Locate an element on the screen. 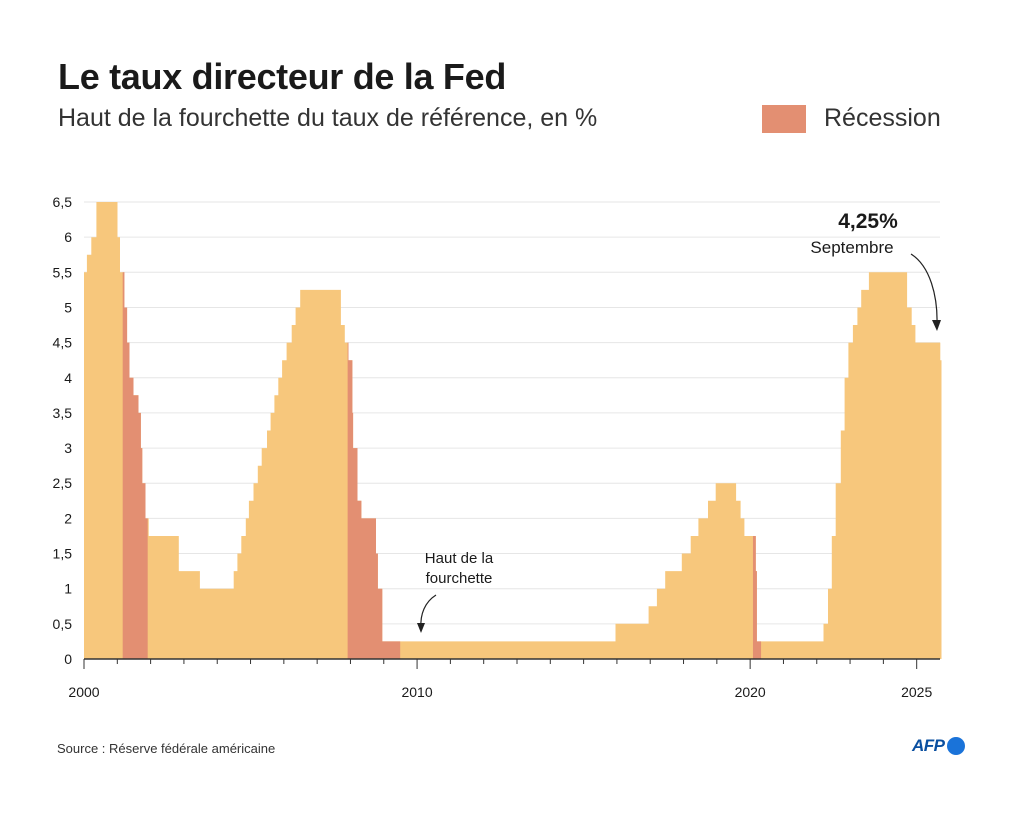 Image resolution: width=1024 pixels, height=819 pixels. y-tick-label: 5 is located at coordinates (68, 307).